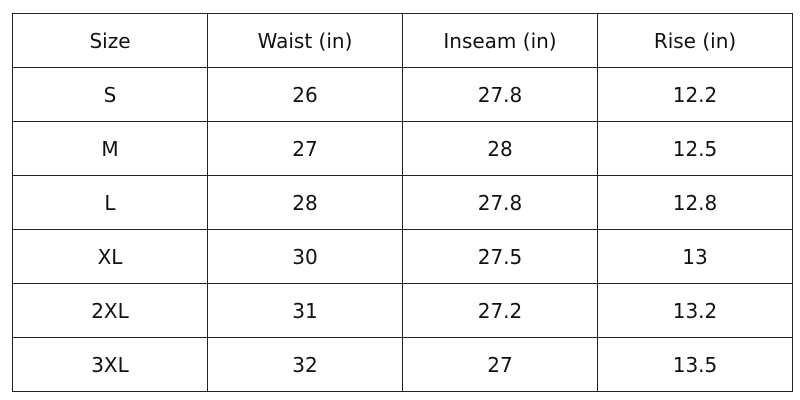 The height and width of the screenshot is (400, 800). Describe the element at coordinates (110, 94) in the screenshot. I see `table-cell: S` at that location.